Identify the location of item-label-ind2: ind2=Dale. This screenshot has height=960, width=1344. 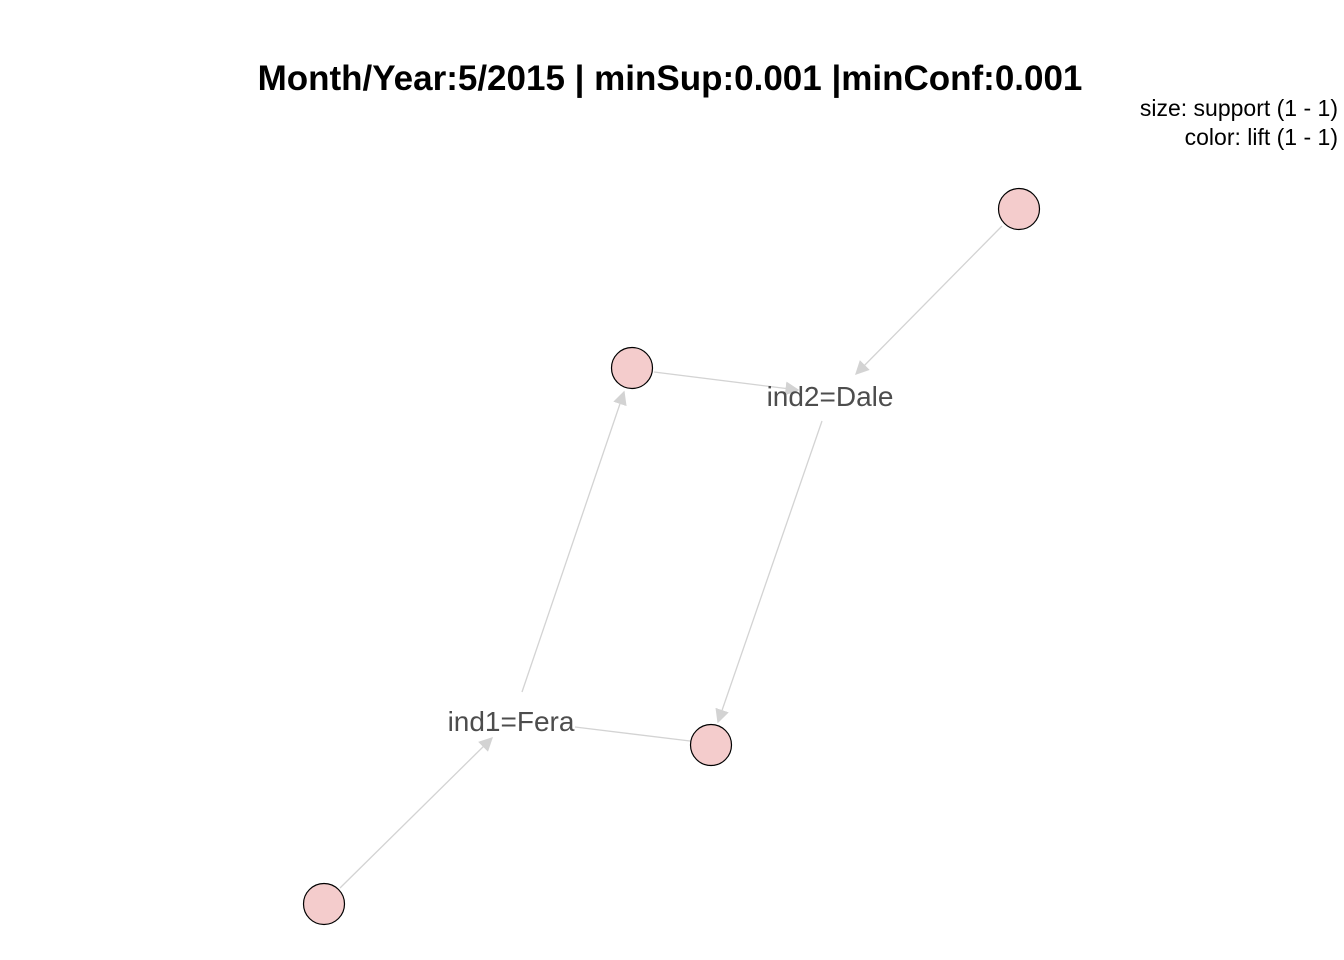
(830, 396).